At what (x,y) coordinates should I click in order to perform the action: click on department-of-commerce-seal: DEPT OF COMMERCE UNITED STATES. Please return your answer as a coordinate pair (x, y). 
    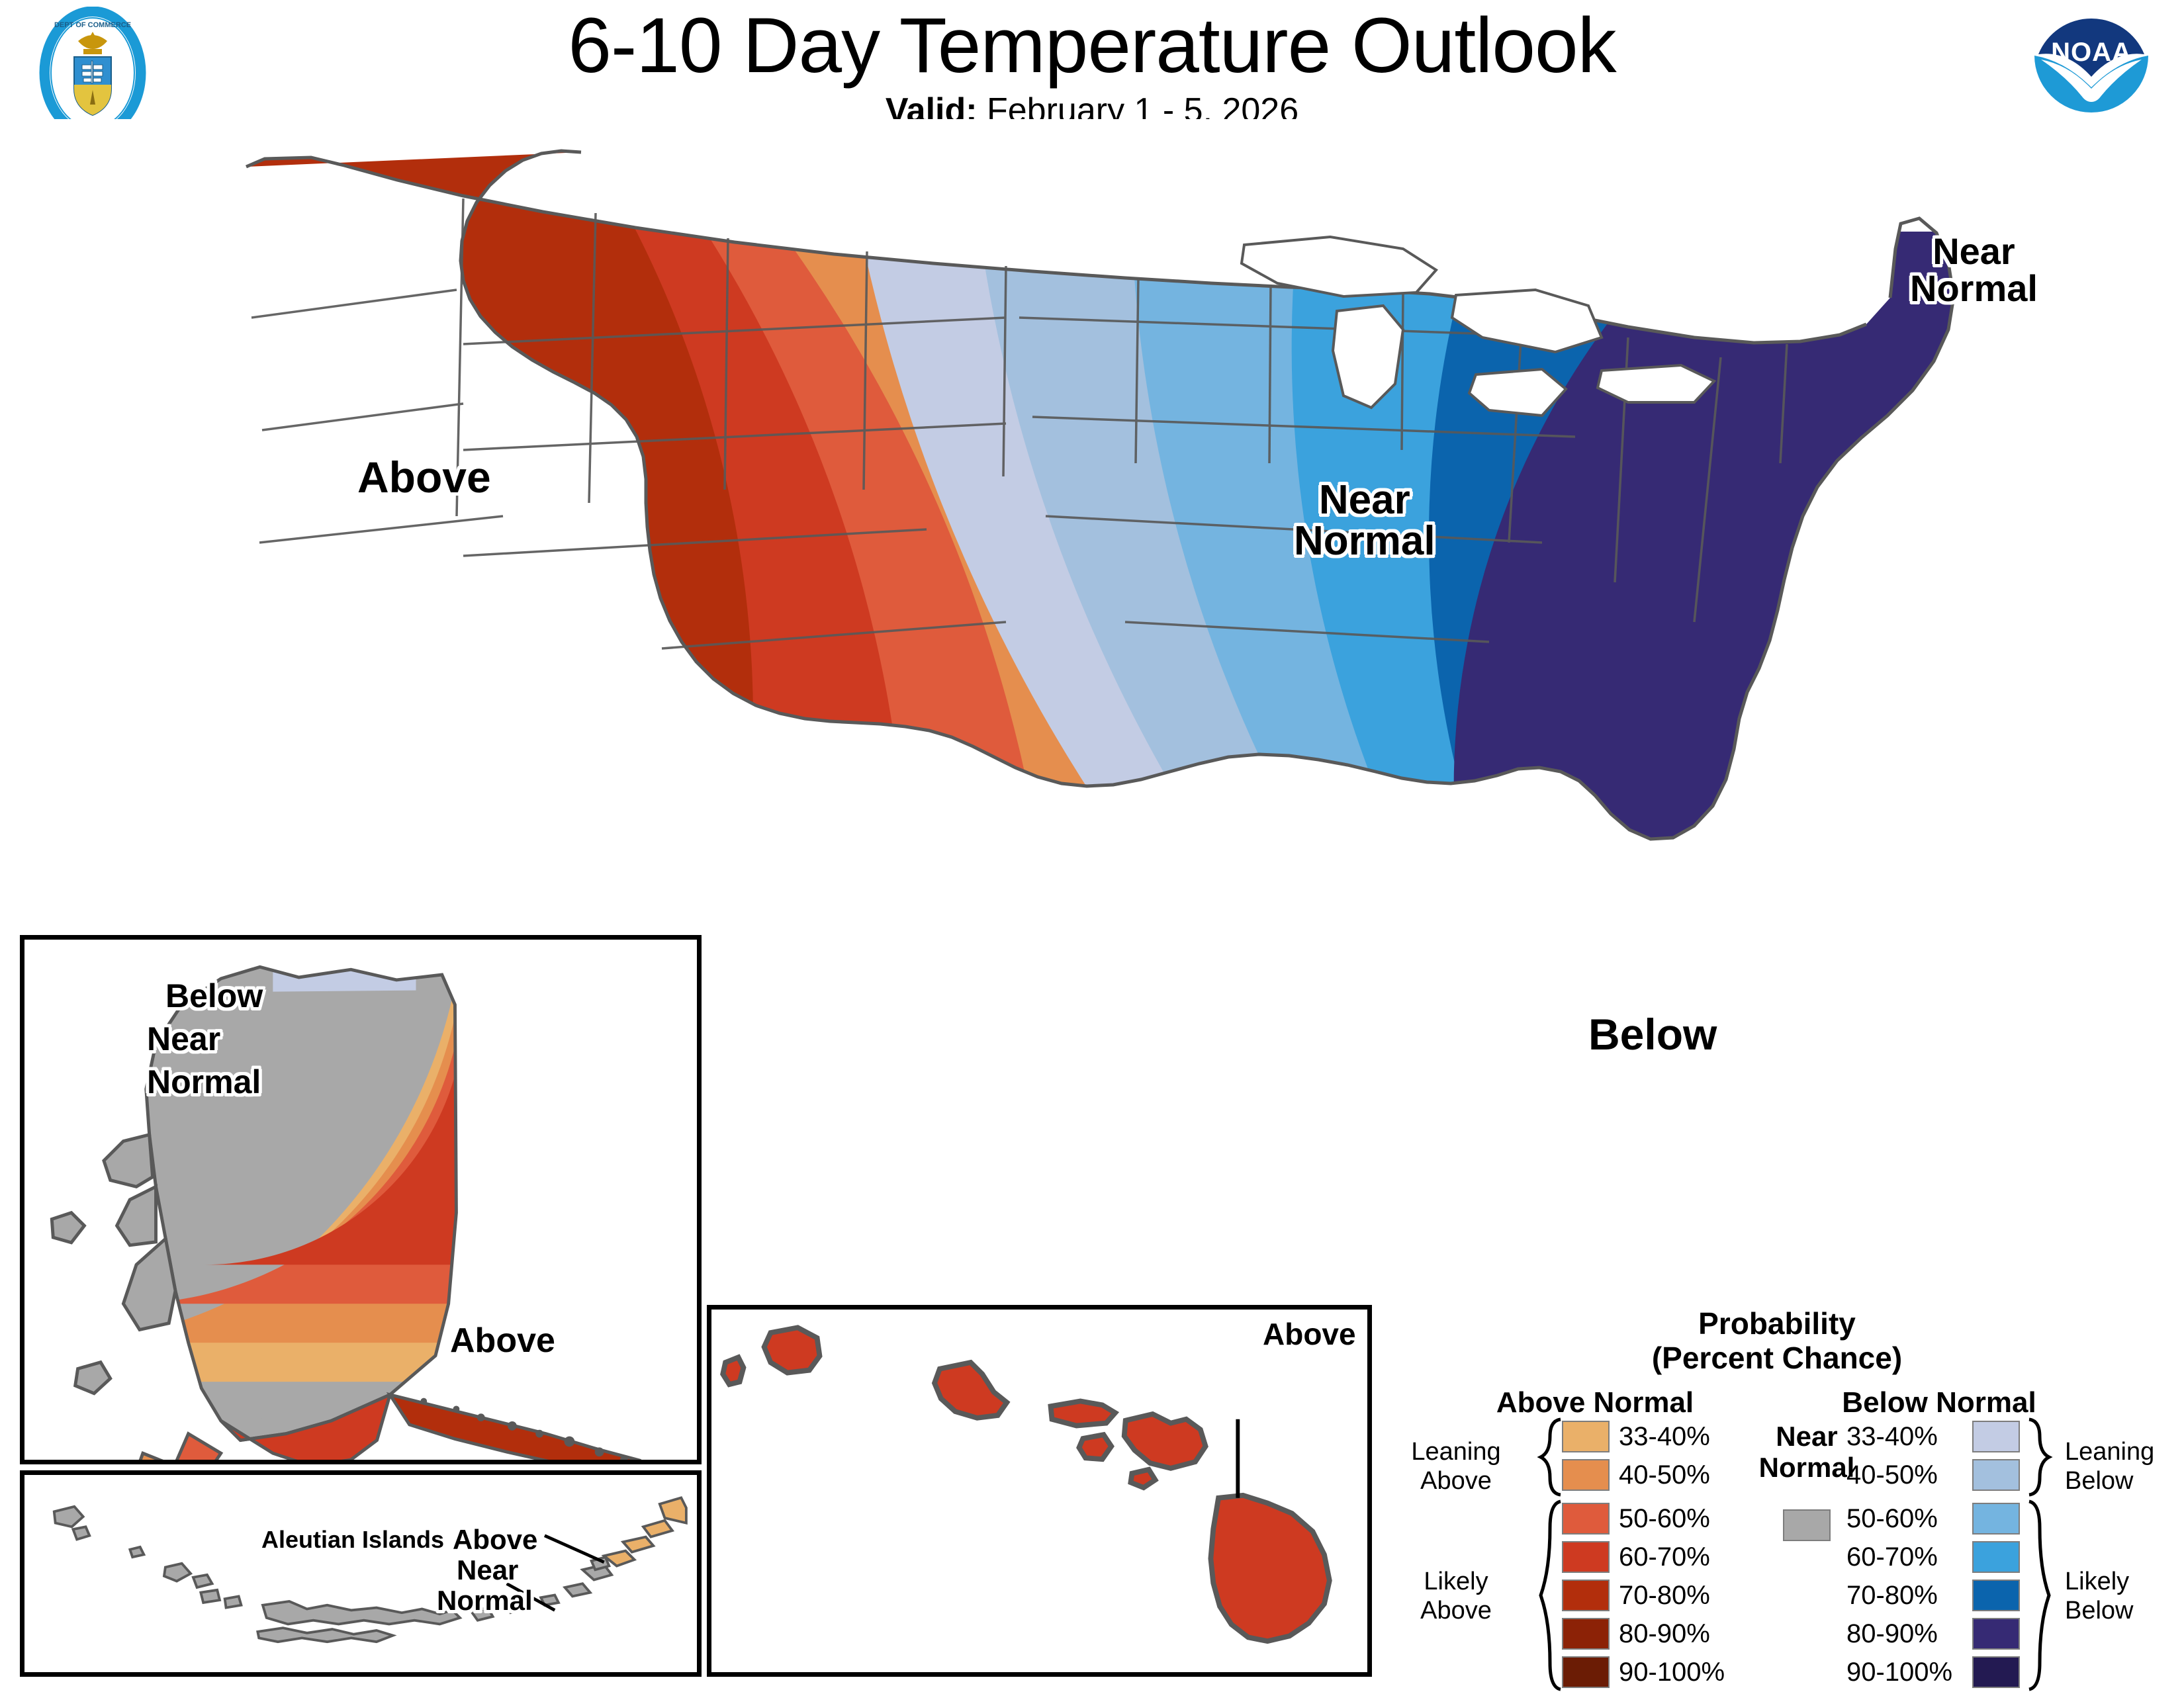
    Looking at the image, I should click on (92, 73).